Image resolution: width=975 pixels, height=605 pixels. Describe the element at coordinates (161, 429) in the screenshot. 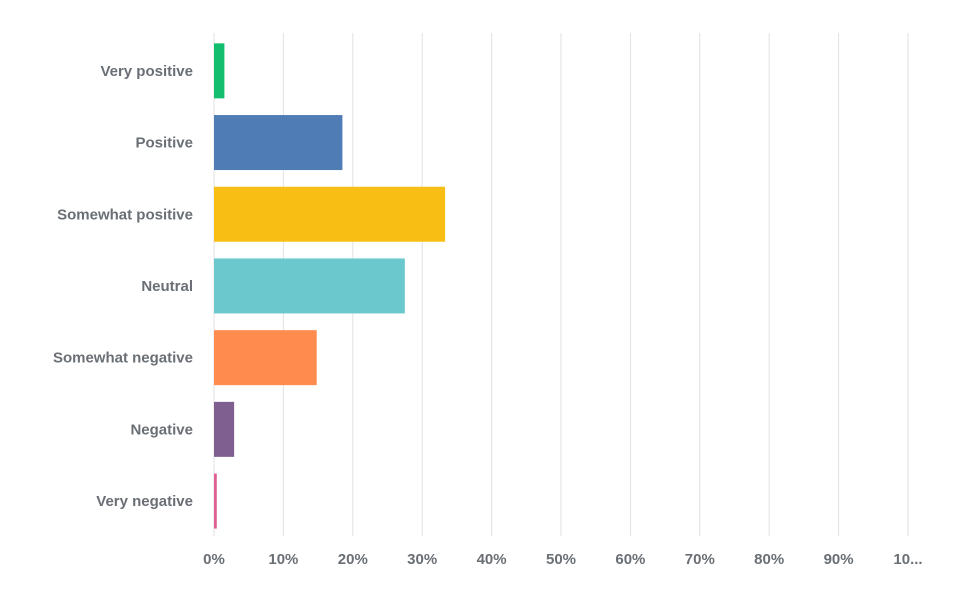

I see `category-label: Negative` at that location.